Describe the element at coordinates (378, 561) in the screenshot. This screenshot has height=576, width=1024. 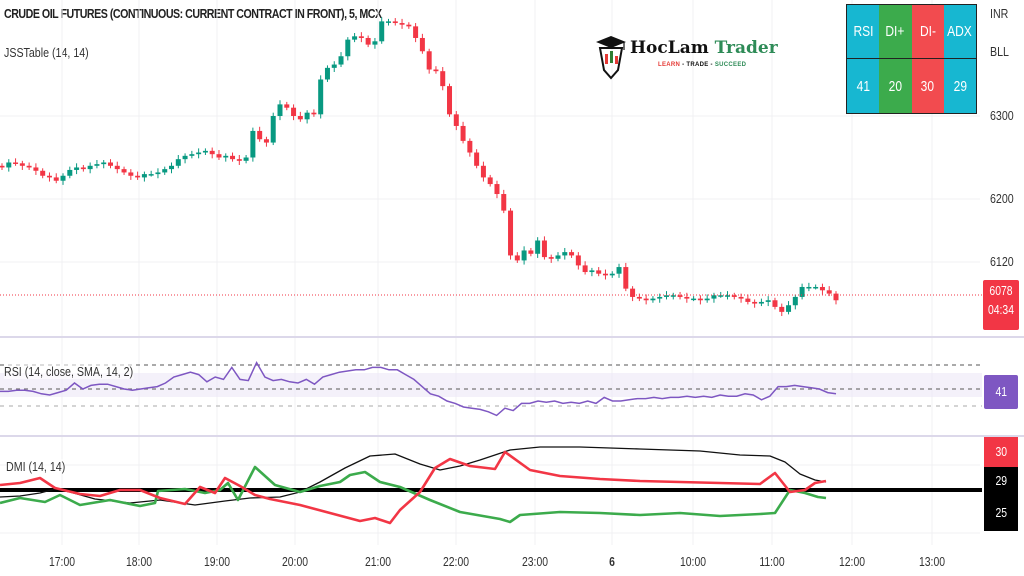
I see `time-tick-2100: 21:00` at that location.